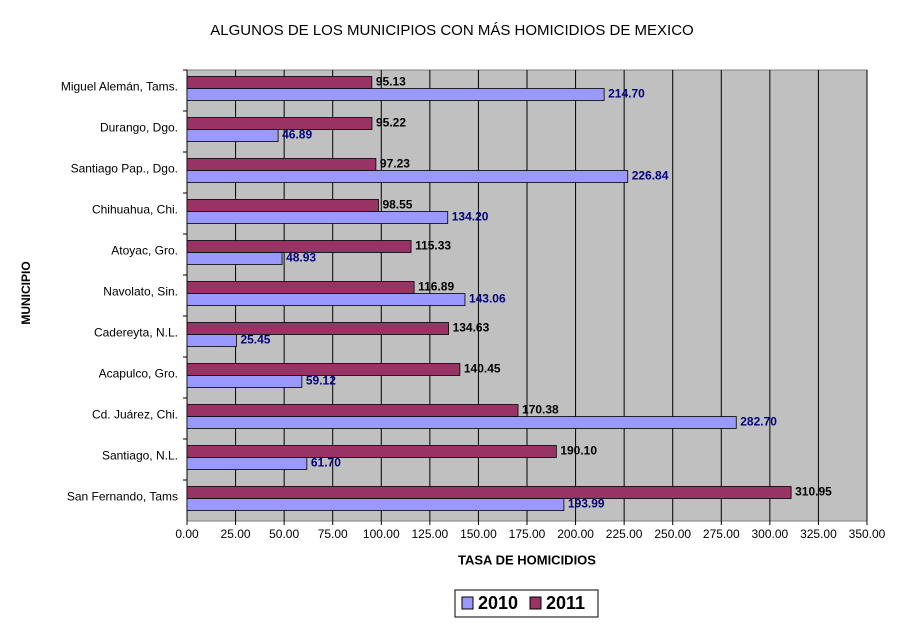  I want to click on data-label: 95.13, so click(391, 82).